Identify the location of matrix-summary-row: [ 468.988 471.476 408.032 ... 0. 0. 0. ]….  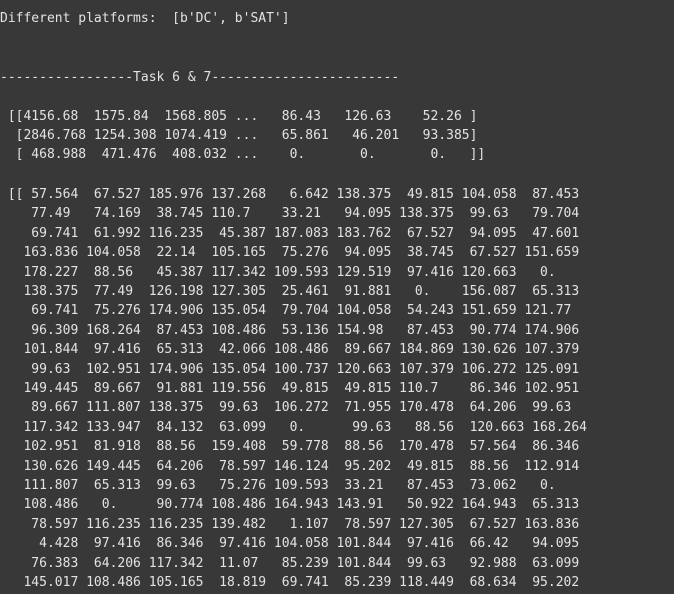
(243, 154).